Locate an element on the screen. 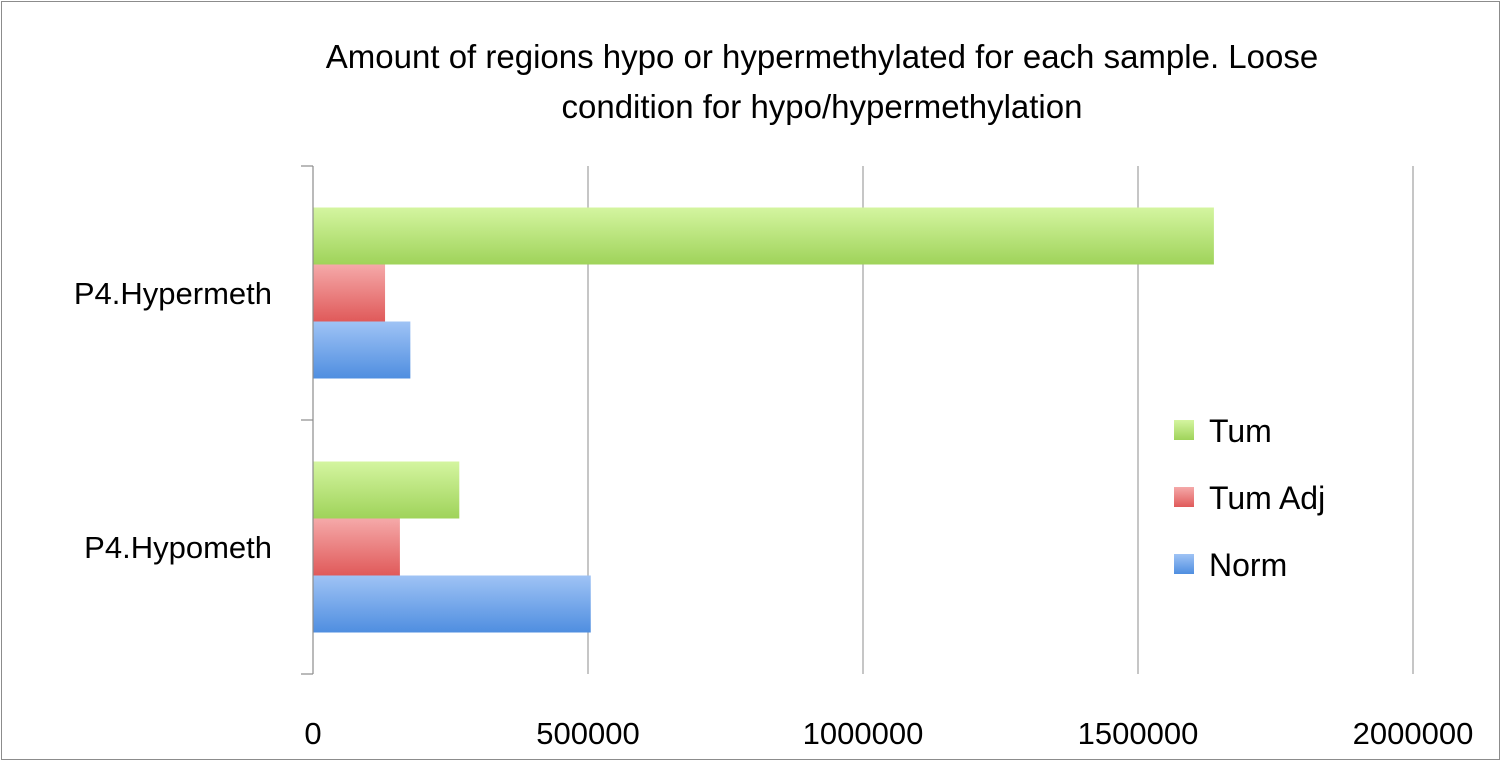 This screenshot has height=763, width=1503. legend-label: Tum is located at coordinates (1240, 431).